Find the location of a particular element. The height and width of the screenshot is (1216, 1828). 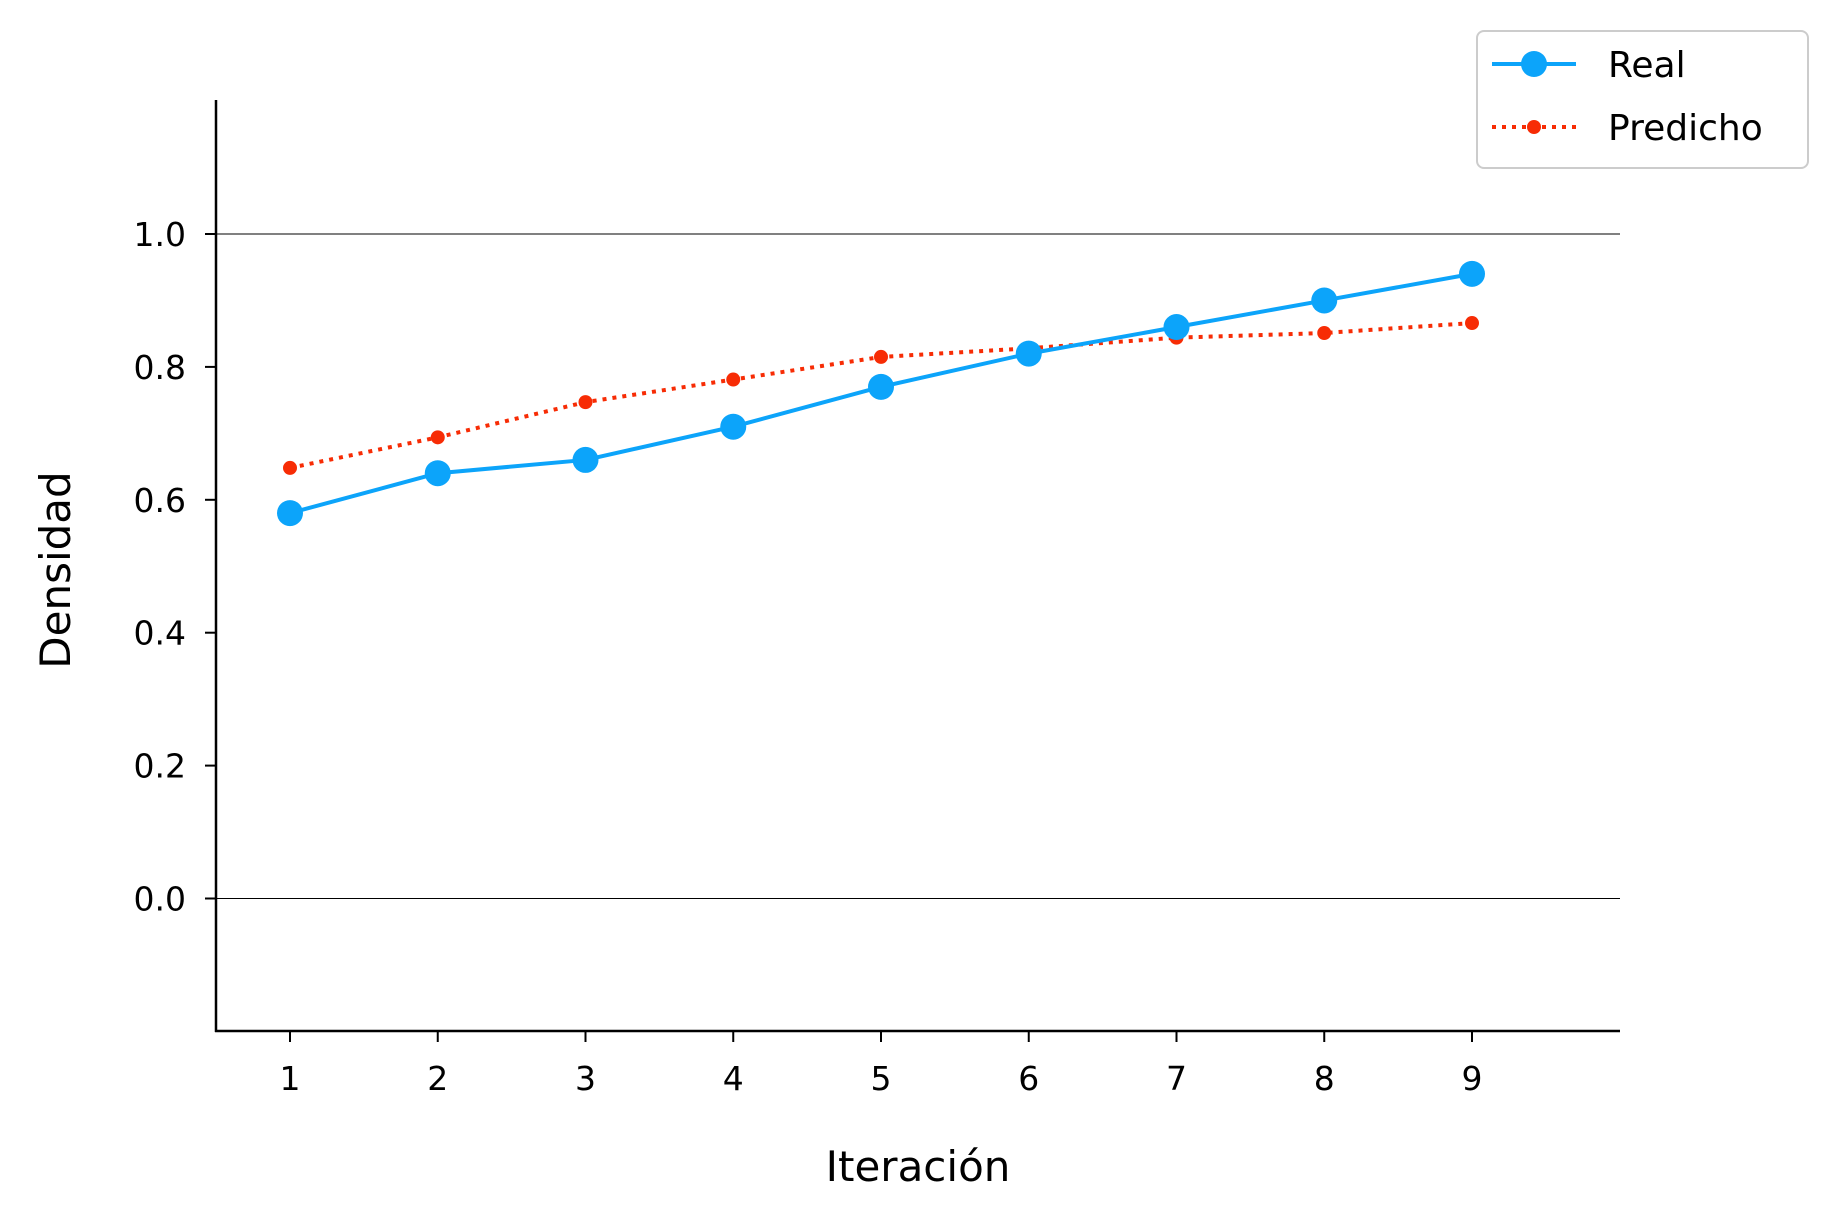

legend: Real Predicho is located at coordinates (1642, 99).